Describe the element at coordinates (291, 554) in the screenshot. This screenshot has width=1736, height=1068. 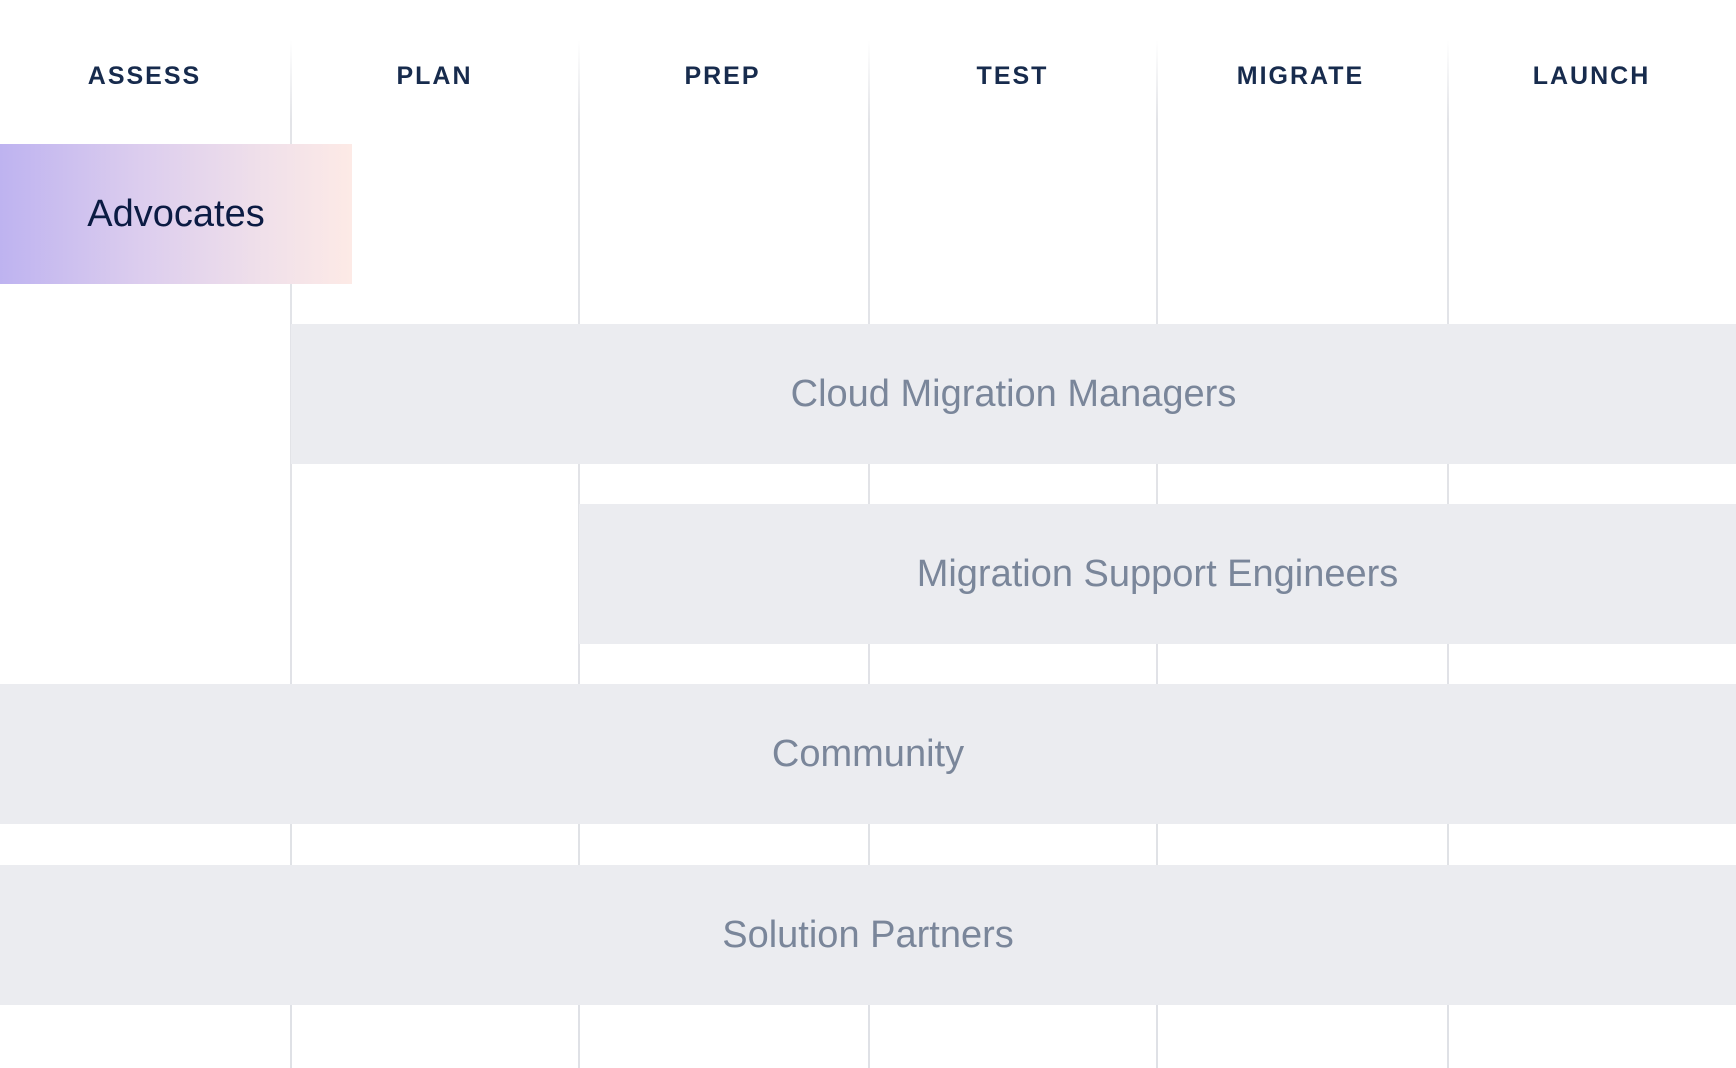
I see `divider` at that location.